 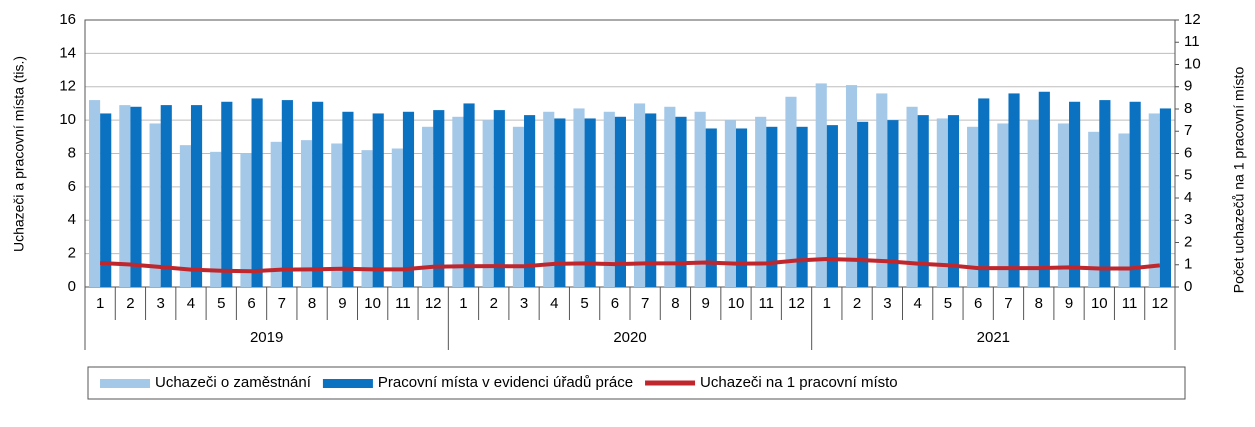 What do you see at coordinates (766, 303) in the screenshot?
I see `x-tick-label: 11` at bounding box center [766, 303].